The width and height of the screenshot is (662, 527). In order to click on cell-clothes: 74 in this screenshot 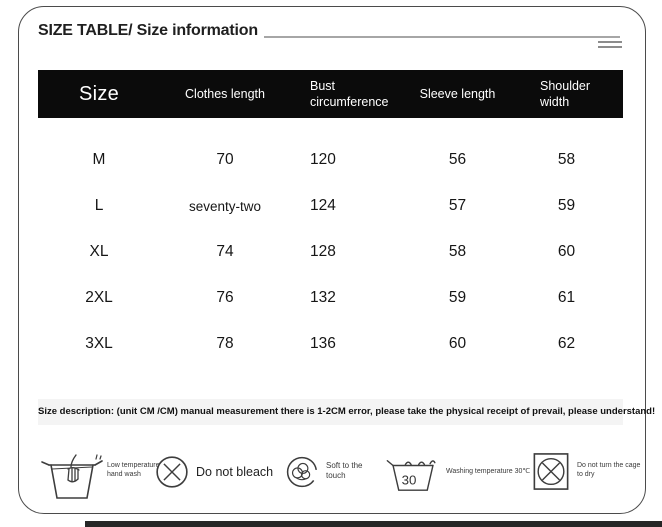, I will do `click(225, 251)`.